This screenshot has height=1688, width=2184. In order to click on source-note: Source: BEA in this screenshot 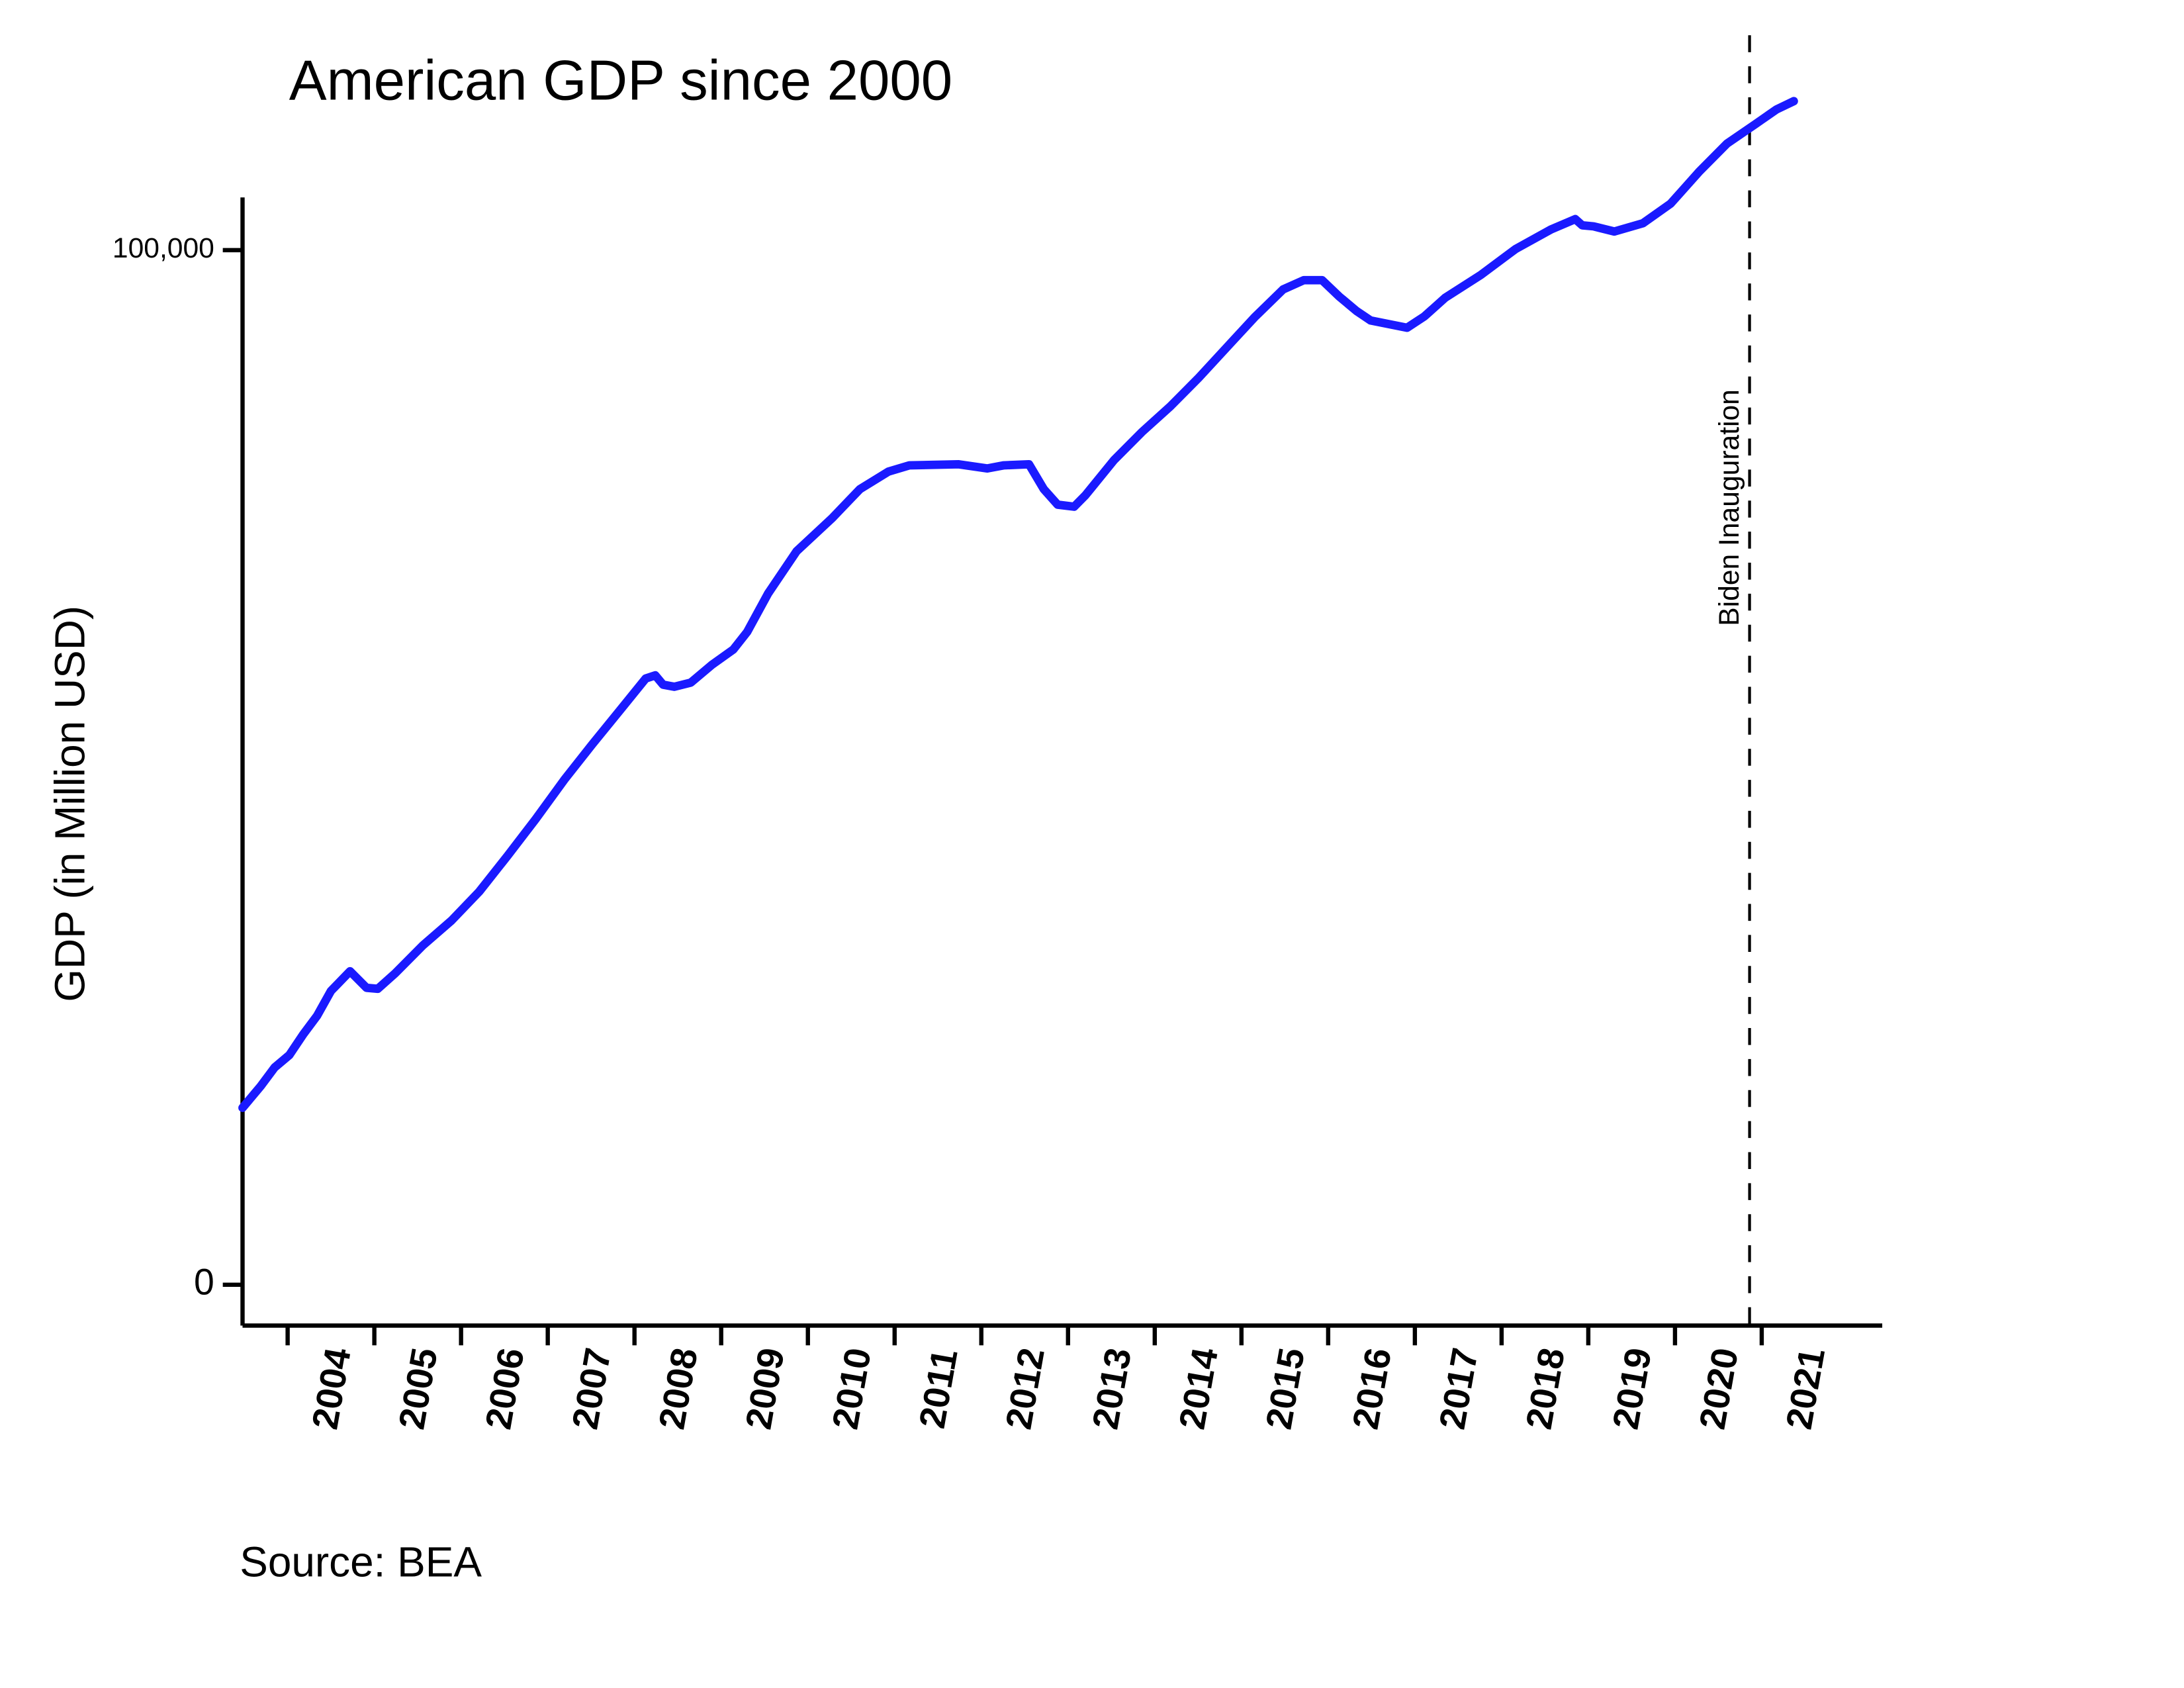, I will do `click(361, 1562)`.